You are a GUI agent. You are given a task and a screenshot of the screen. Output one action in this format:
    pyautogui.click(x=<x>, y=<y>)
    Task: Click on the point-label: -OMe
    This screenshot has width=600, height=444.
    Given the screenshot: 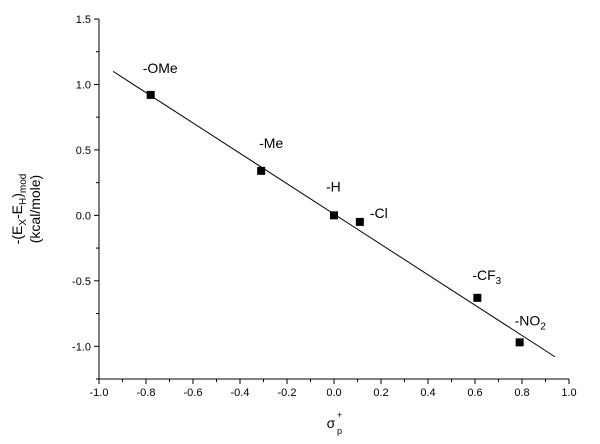 What is the action you would take?
    pyautogui.click(x=160, y=68)
    